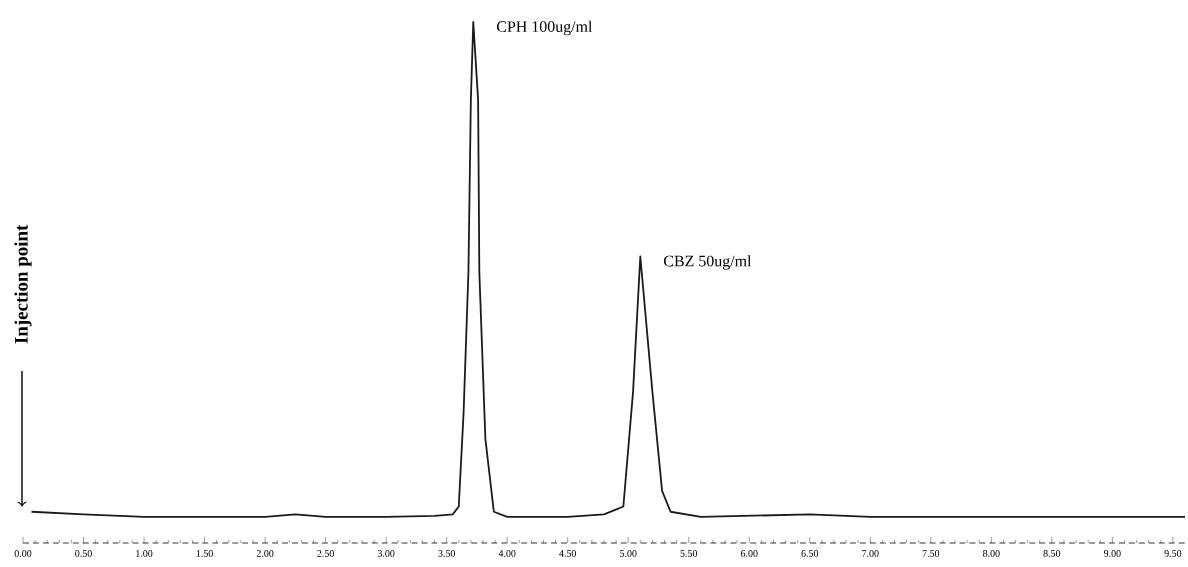  What do you see at coordinates (931, 553) in the screenshot?
I see `x-tick-label: 7.50` at bounding box center [931, 553].